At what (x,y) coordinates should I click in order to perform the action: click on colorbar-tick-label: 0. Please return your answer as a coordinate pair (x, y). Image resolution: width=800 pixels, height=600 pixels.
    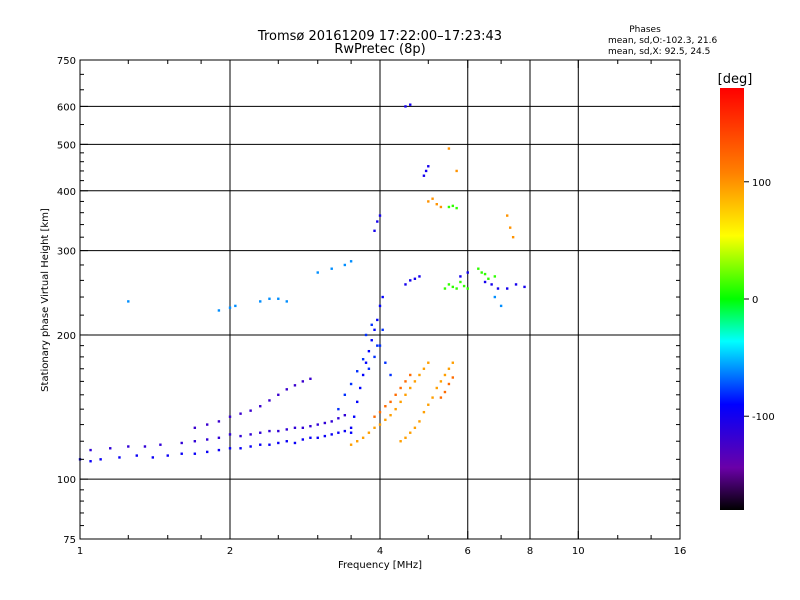
    Looking at the image, I should click on (755, 300).